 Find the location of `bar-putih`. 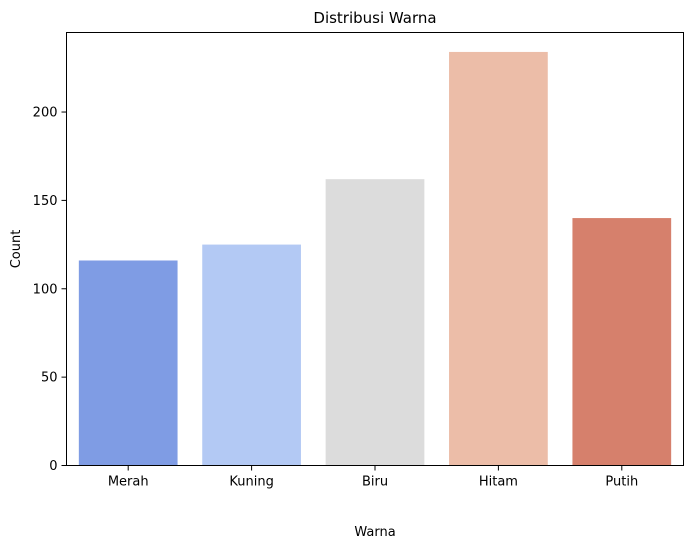

bar-putih is located at coordinates (622, 342).